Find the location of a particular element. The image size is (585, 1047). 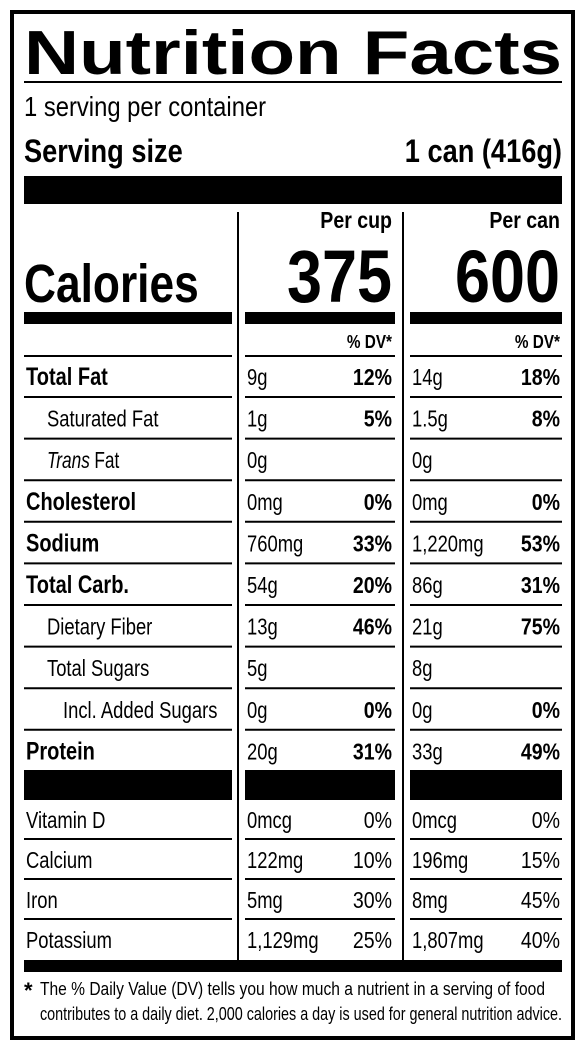

calories-label: Calories is located at coordinates (111, 284).